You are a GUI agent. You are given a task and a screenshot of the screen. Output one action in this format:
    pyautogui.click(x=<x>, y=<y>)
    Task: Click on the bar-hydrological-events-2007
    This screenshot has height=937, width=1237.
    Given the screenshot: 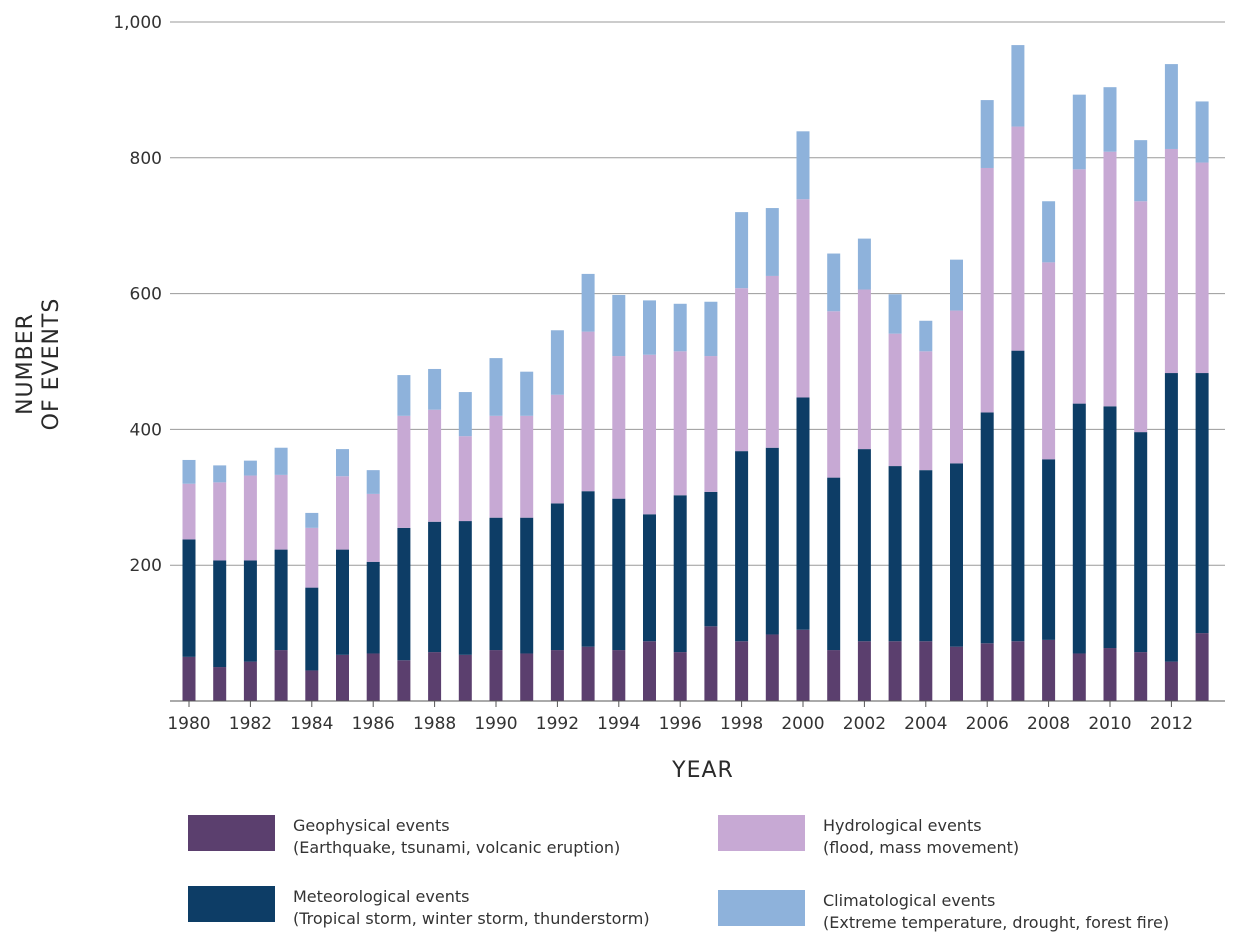 What is the action you would take?
    pyautogui.click(x=1018, y=238)
    